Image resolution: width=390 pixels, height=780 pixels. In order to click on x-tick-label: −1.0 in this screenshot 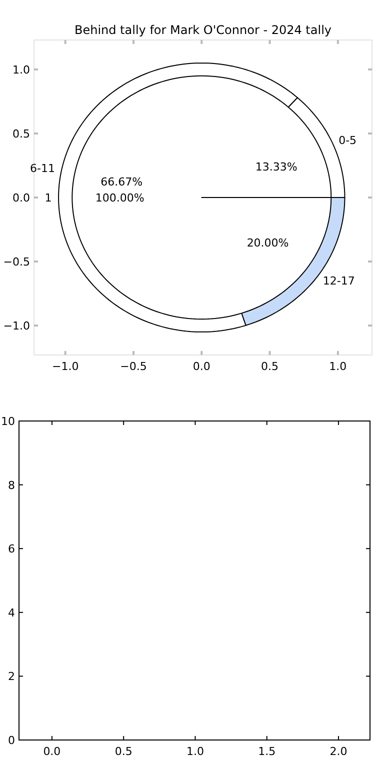, I will do `click(65, 366)`.